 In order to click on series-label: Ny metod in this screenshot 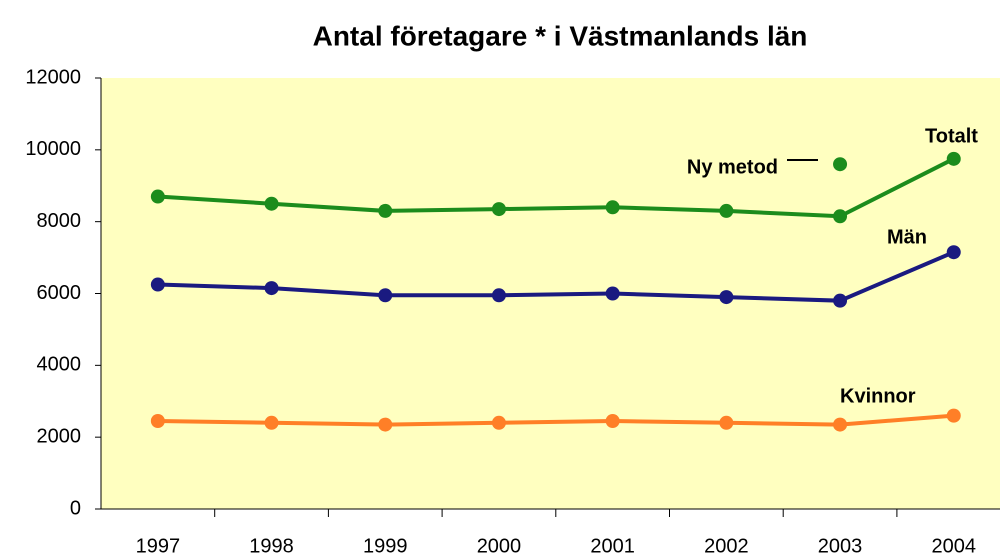, I will do `click(732, 167)`.